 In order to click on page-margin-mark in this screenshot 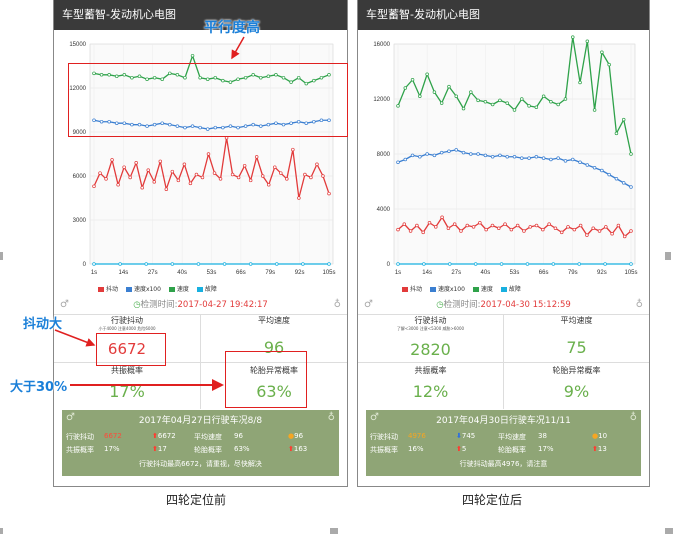, I will do `click(334, 531)`.